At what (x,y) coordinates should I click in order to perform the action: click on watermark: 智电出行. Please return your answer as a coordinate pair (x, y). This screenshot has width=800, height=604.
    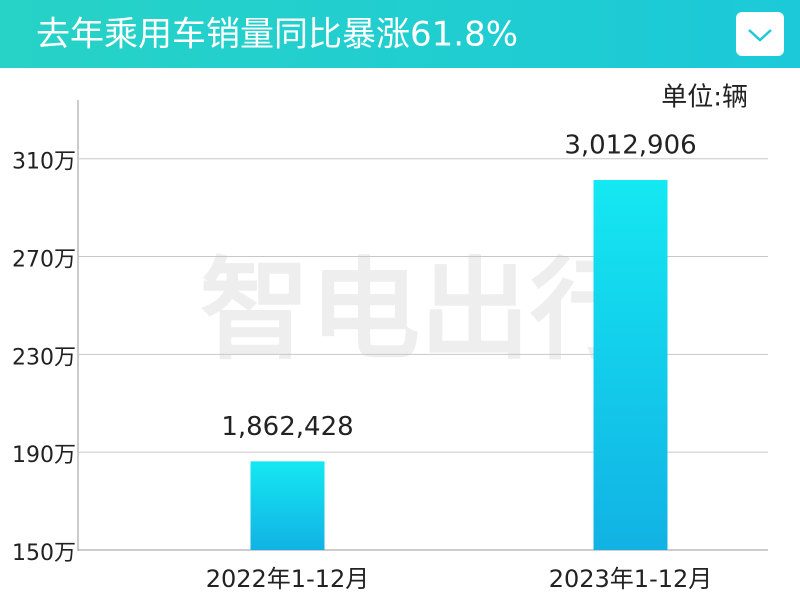
    Looking at the image, I should click on (420, 310).